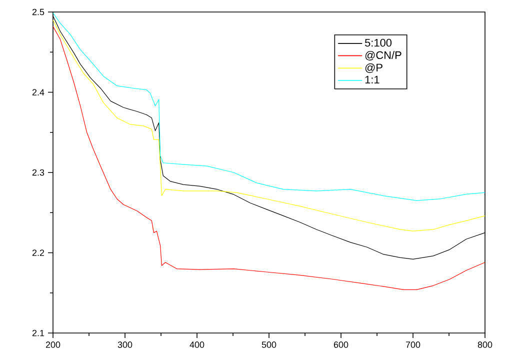  I want to click on y-tick-label: 2.3, so click(38, 172).